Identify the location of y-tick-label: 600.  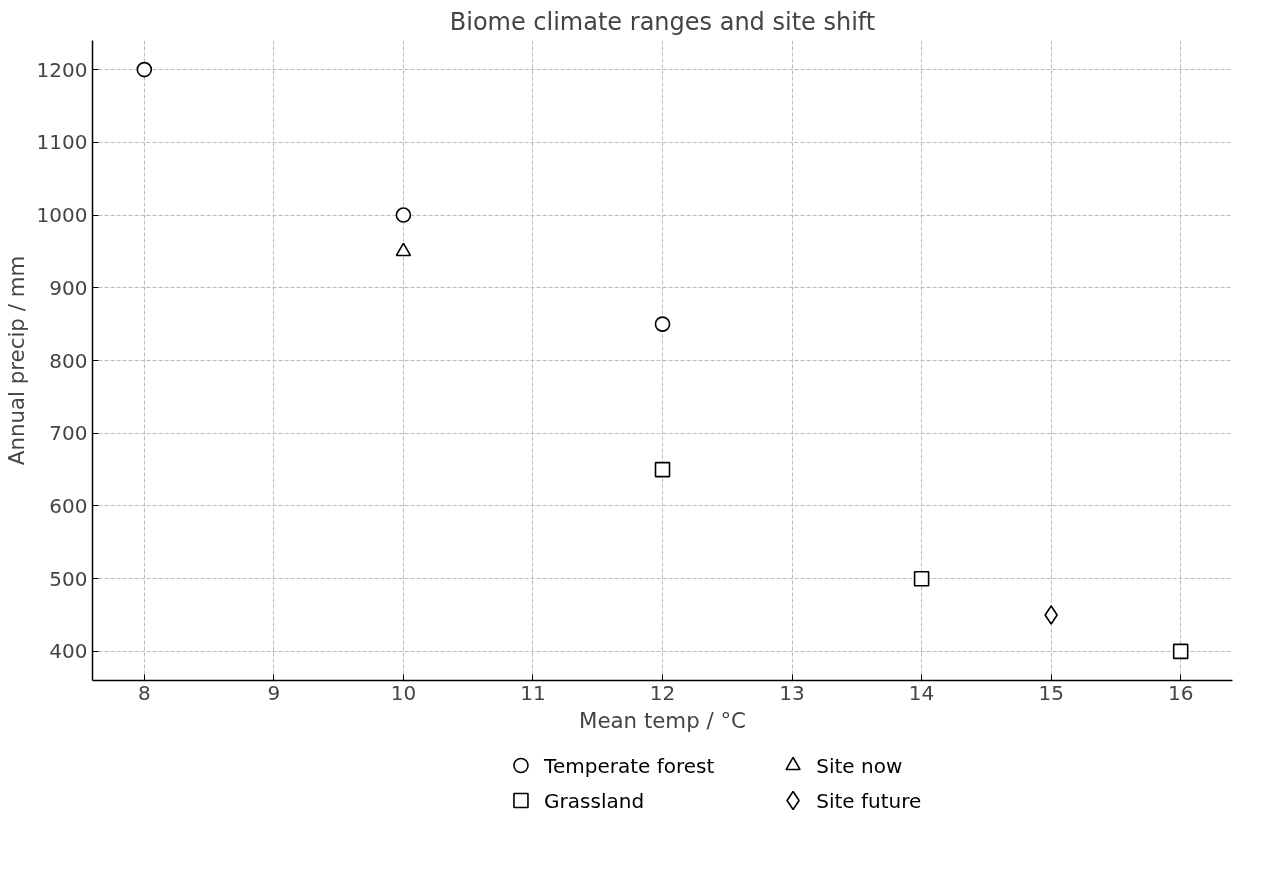
(68, 505).